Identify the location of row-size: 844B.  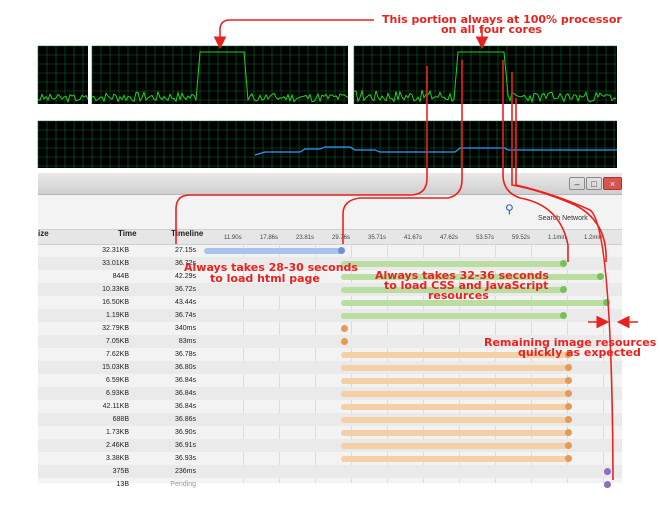
(120, 276).